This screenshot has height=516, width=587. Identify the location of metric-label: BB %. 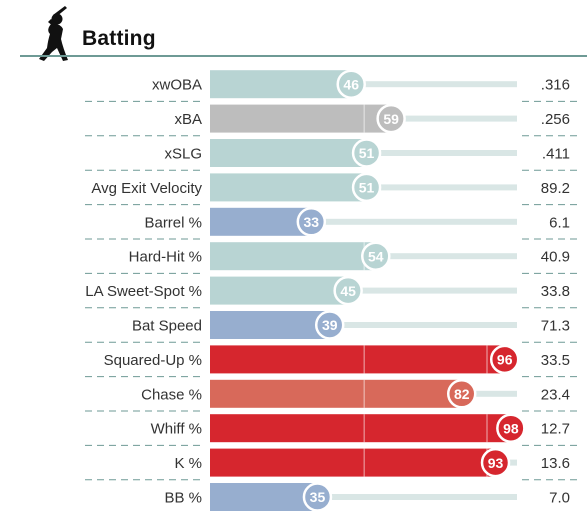
(183, 498).